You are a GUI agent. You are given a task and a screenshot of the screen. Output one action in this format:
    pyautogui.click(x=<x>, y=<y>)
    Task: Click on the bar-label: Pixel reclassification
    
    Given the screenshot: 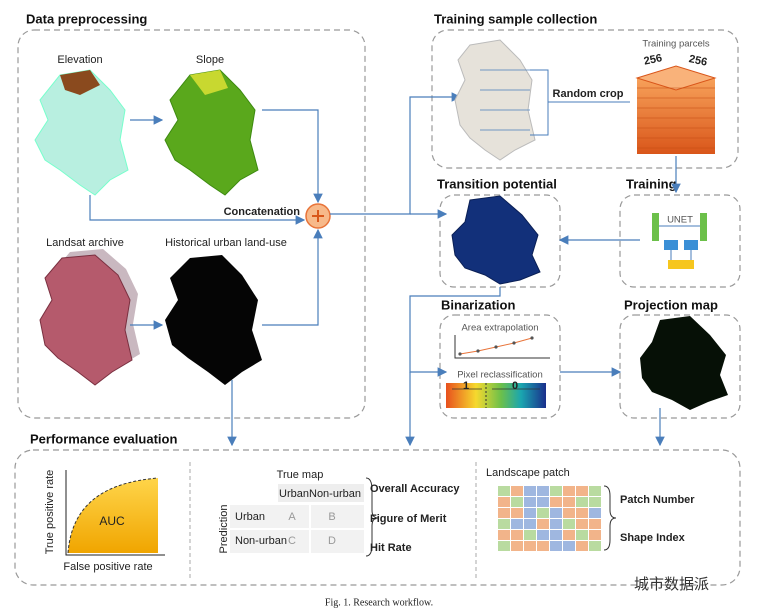 What is the action you would take?
    pyautogui.click(x=500, y=375)
    